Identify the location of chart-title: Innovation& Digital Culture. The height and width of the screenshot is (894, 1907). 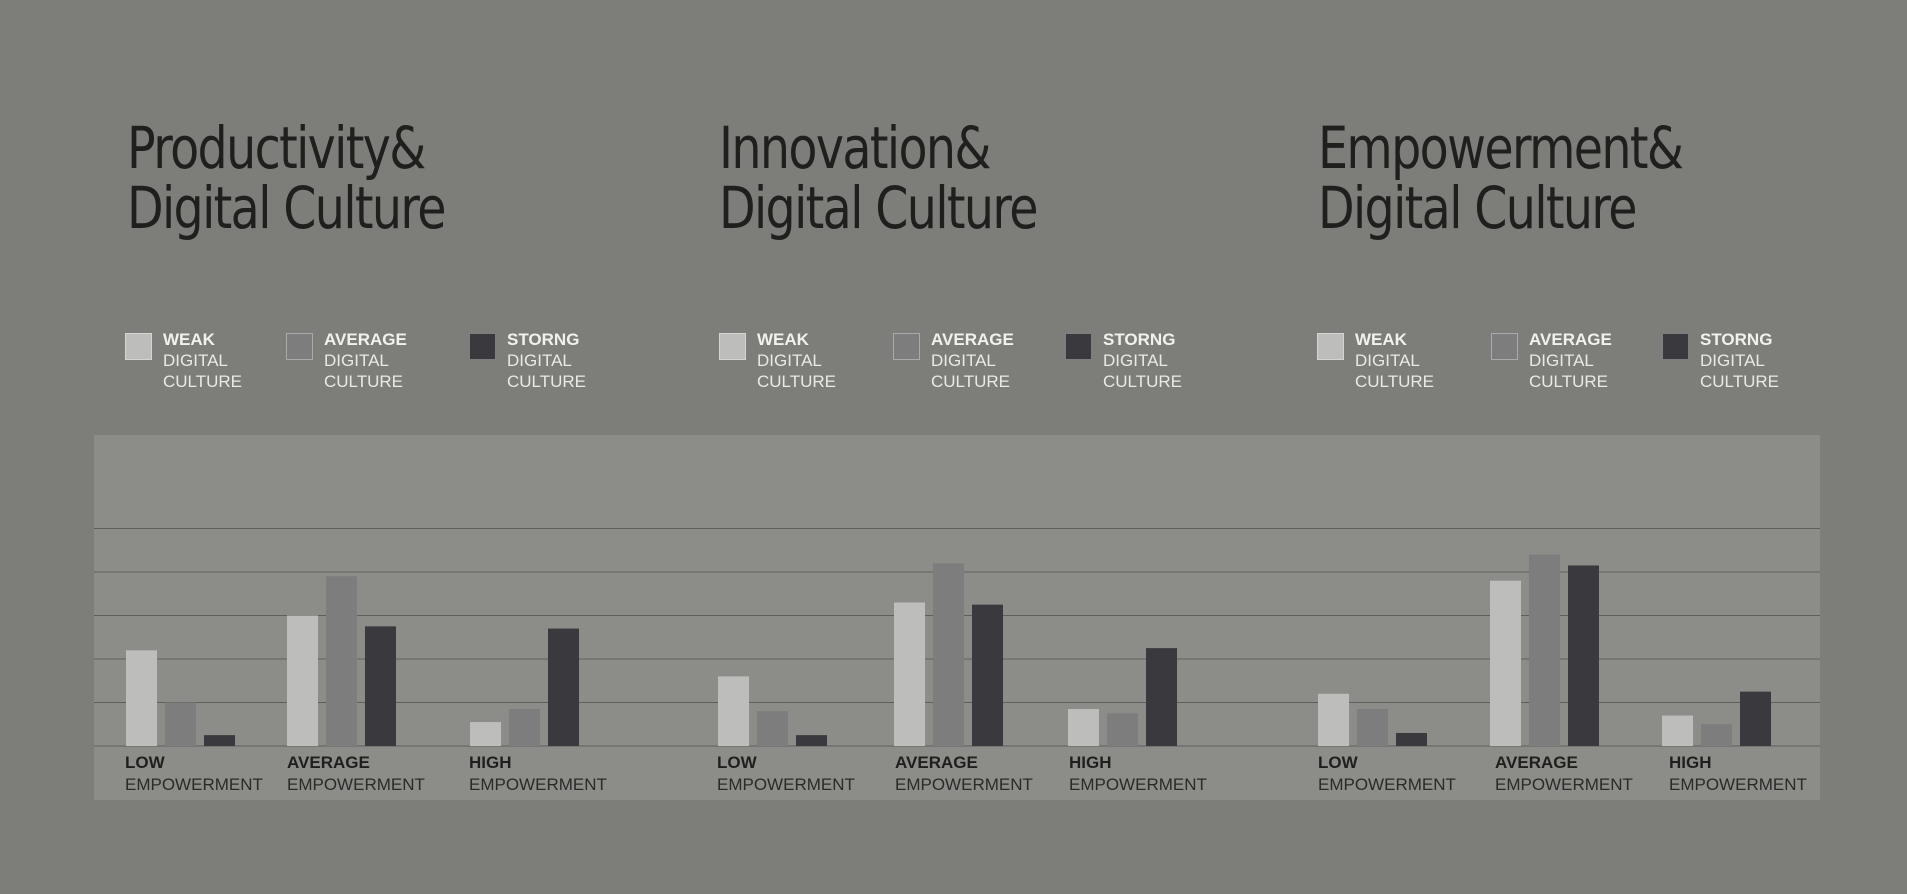
(879, 178).